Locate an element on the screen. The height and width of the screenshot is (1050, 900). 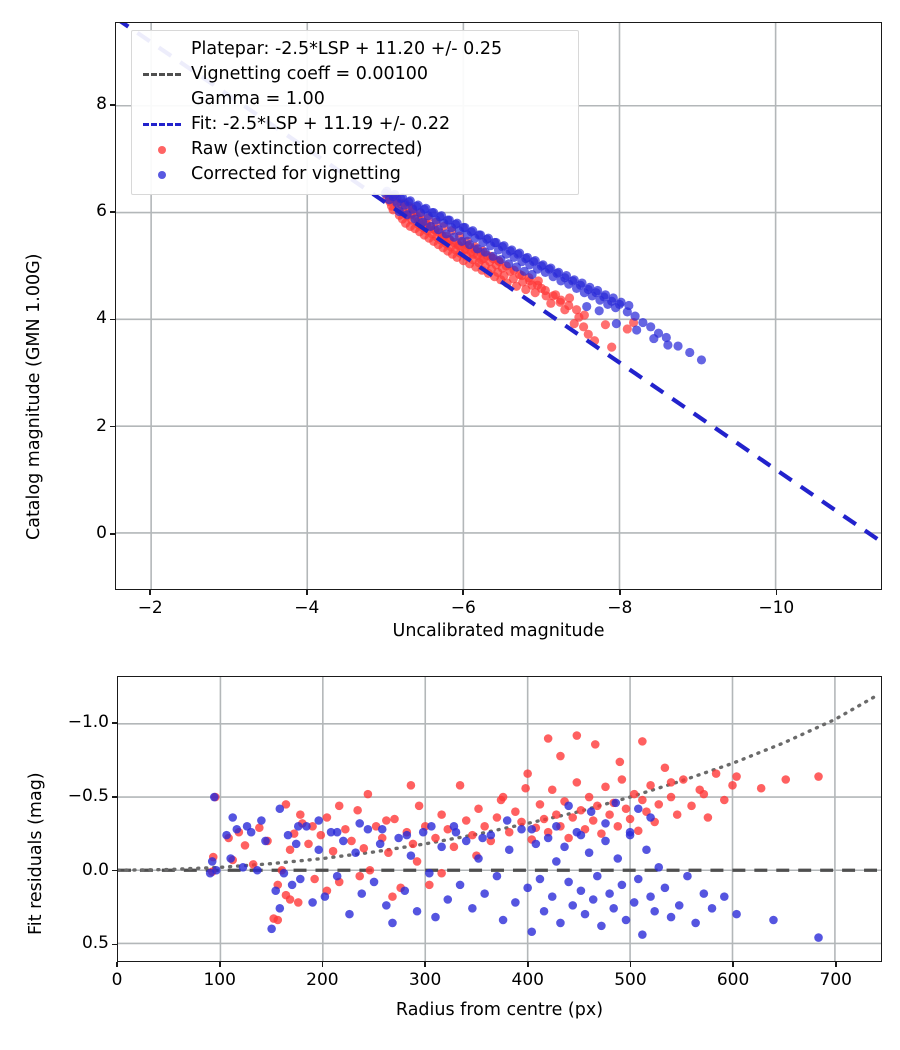
xtick-label: −8 is located at coordinates (620, 608).